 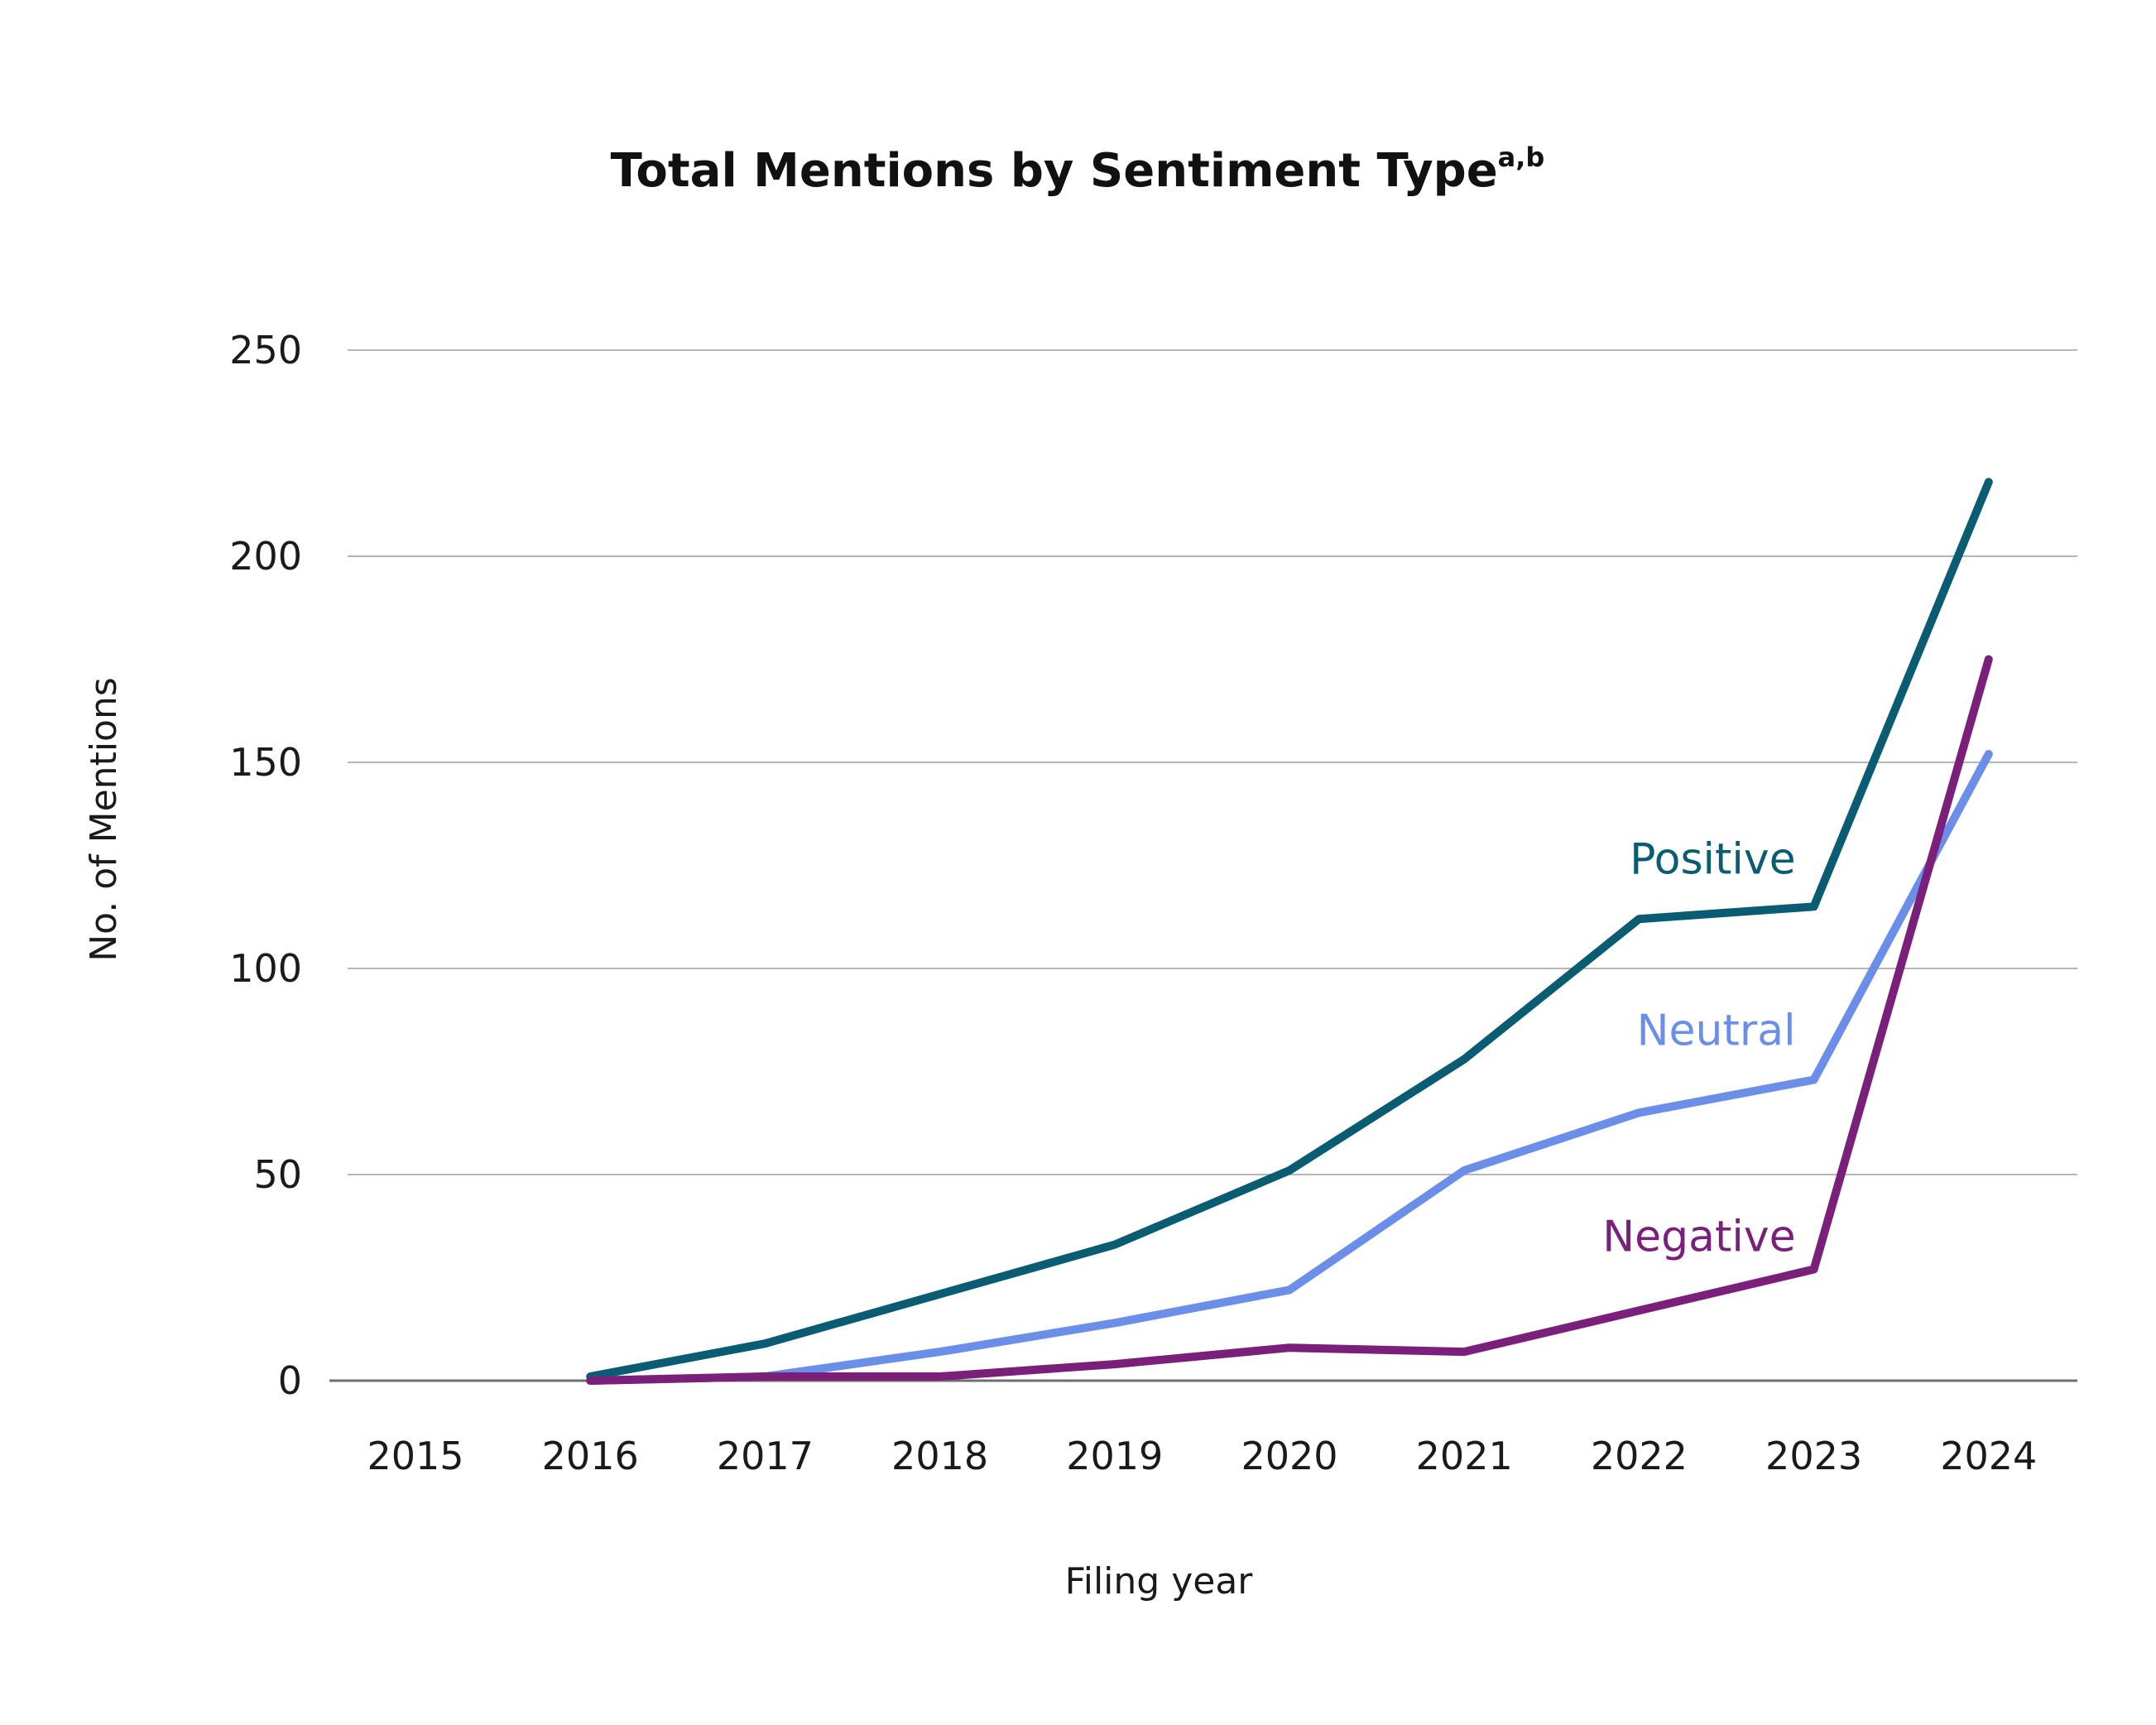 I want to click on y-tick-label-0: 0, so click(x=290, y=1381).